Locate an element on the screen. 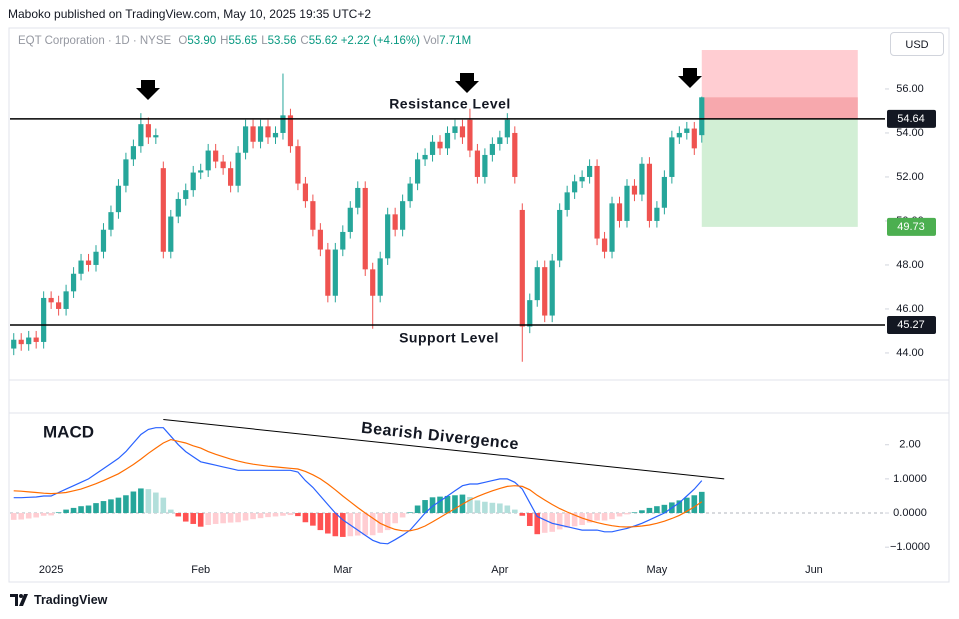  x-tick-label: May is located at coordinates (657, 570).